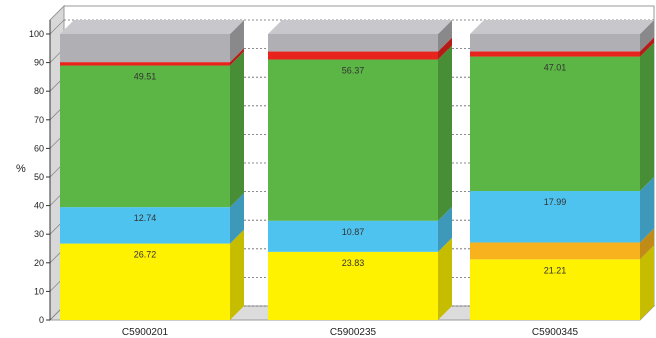  Describe the element at coordinates (39, 291) in the screenshot. I see `y-tick-label: 10` at that location.